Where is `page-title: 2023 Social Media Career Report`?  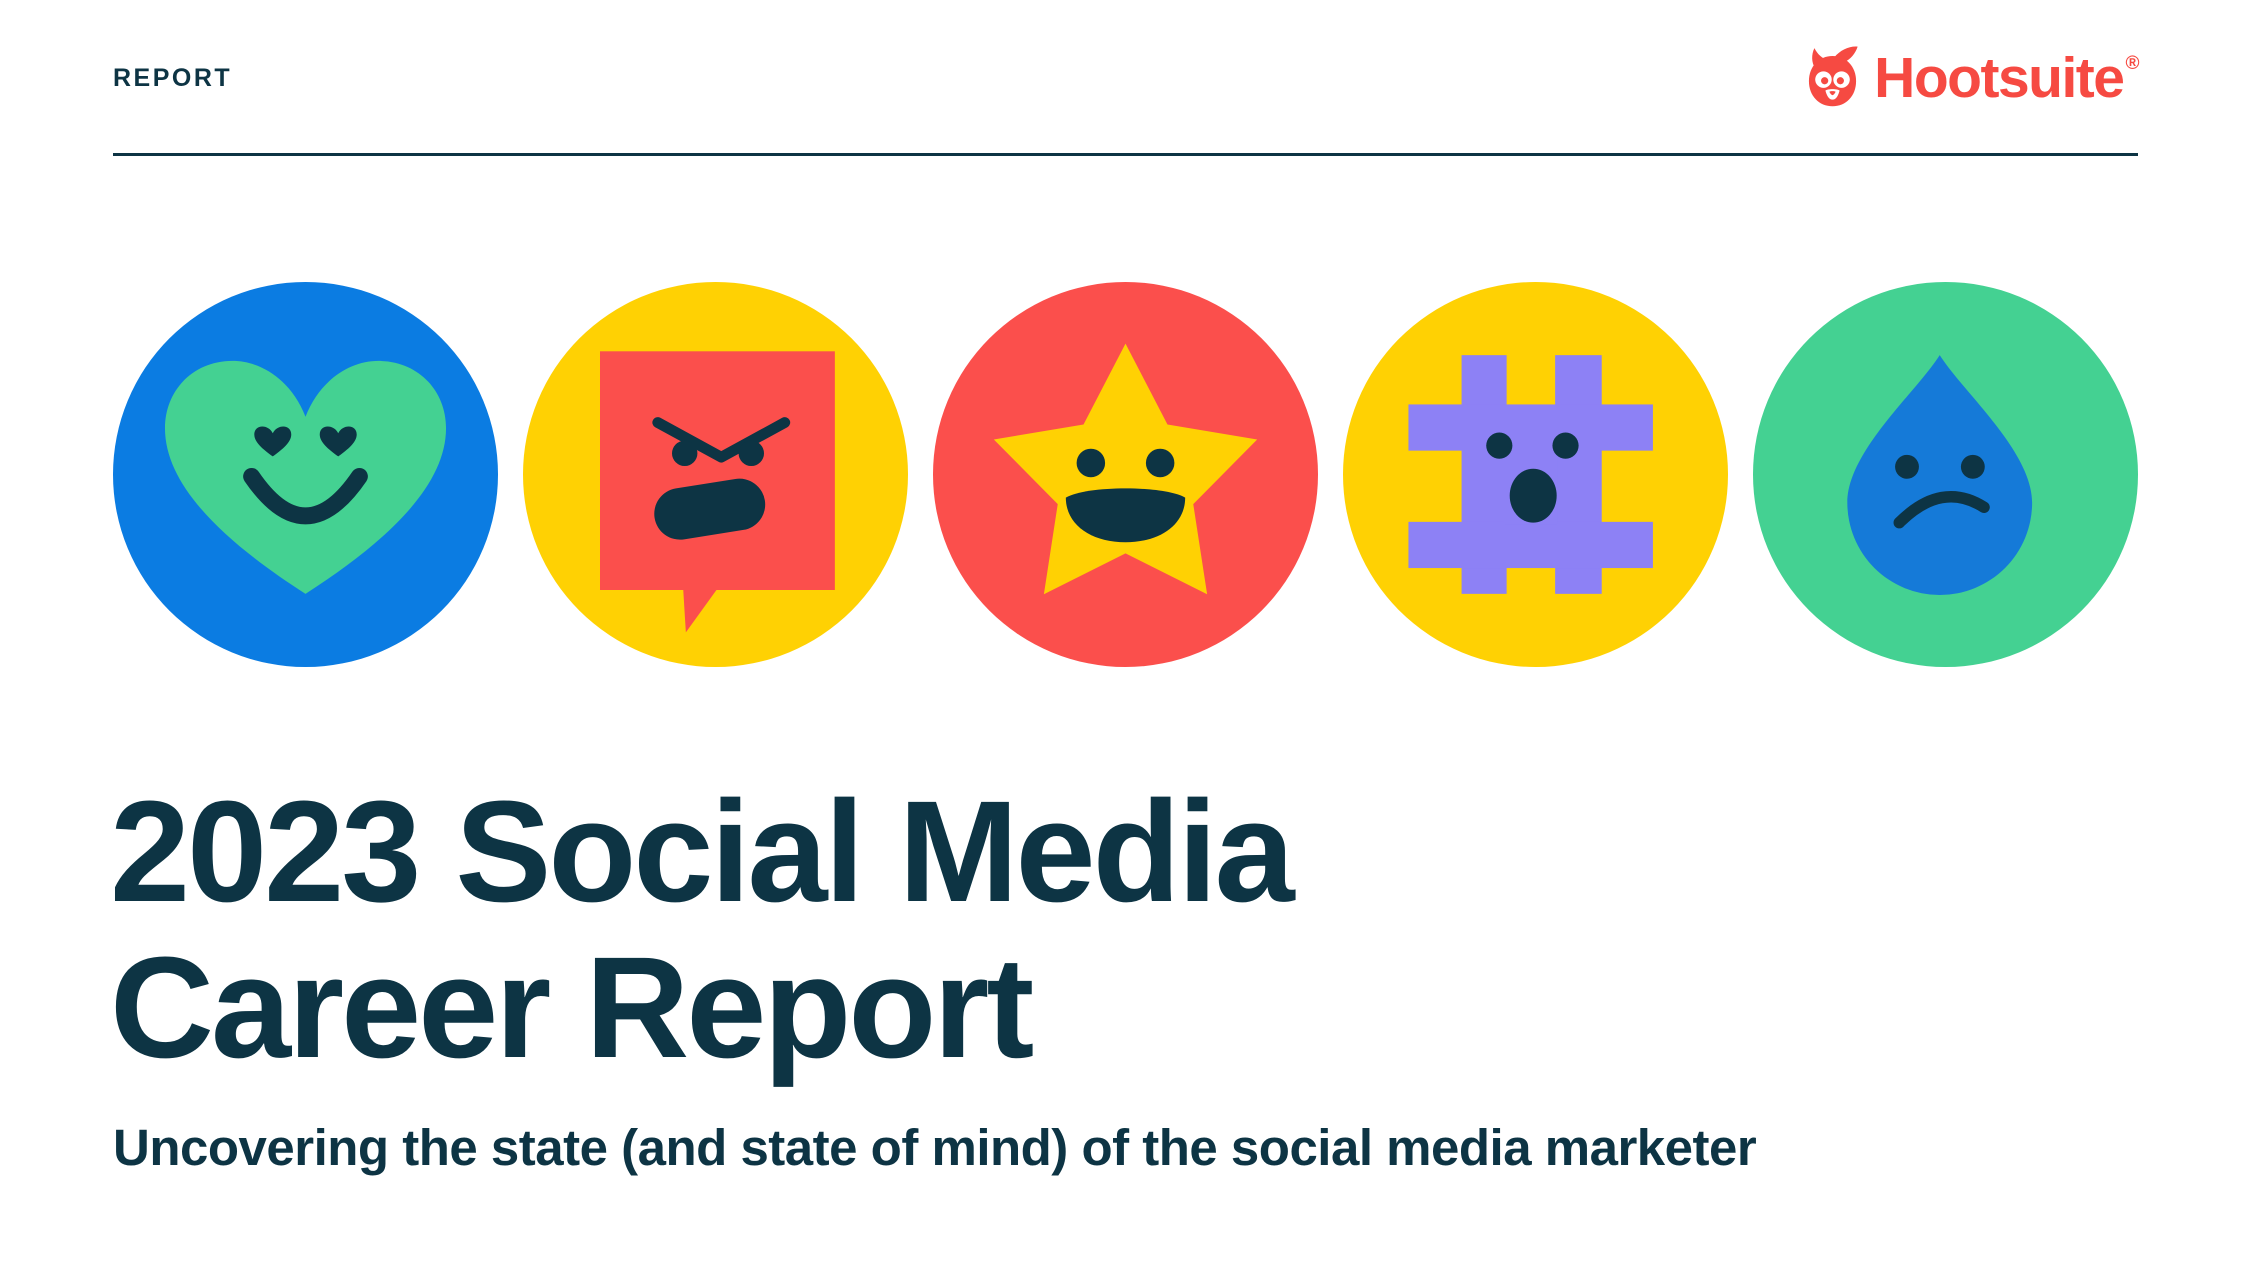
page-title: 2023 Social Media Career Report is located at coordinates (702, 929).